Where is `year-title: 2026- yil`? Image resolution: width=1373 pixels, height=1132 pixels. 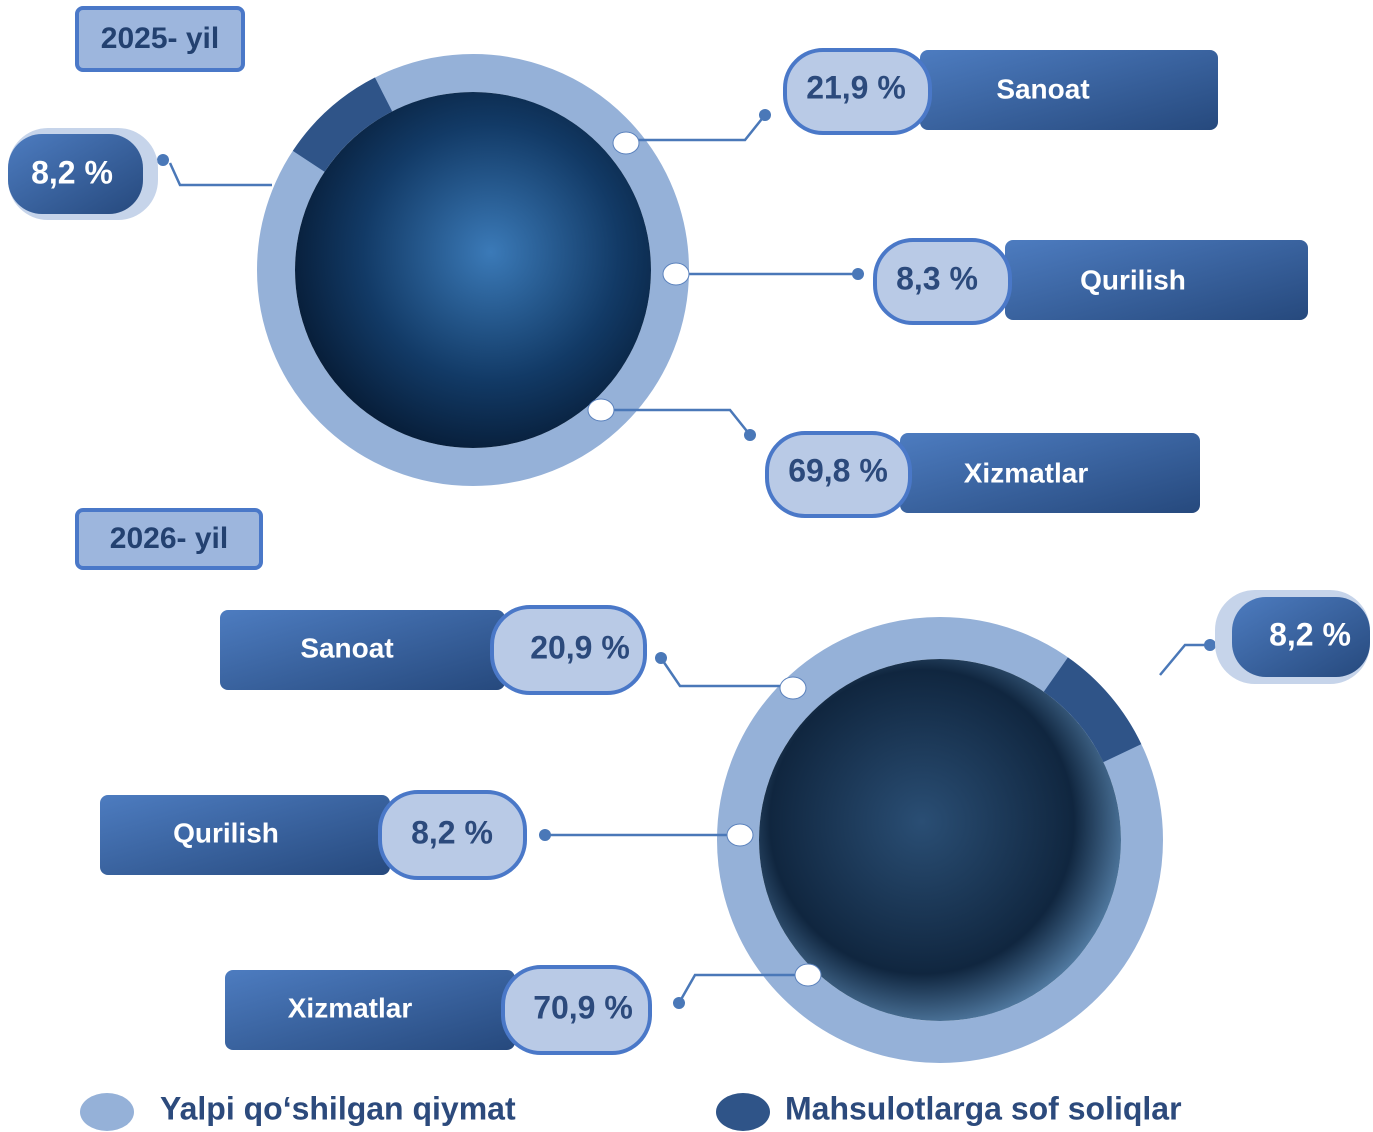
year-title: 2026- yil is located at coordinates (169, 538).